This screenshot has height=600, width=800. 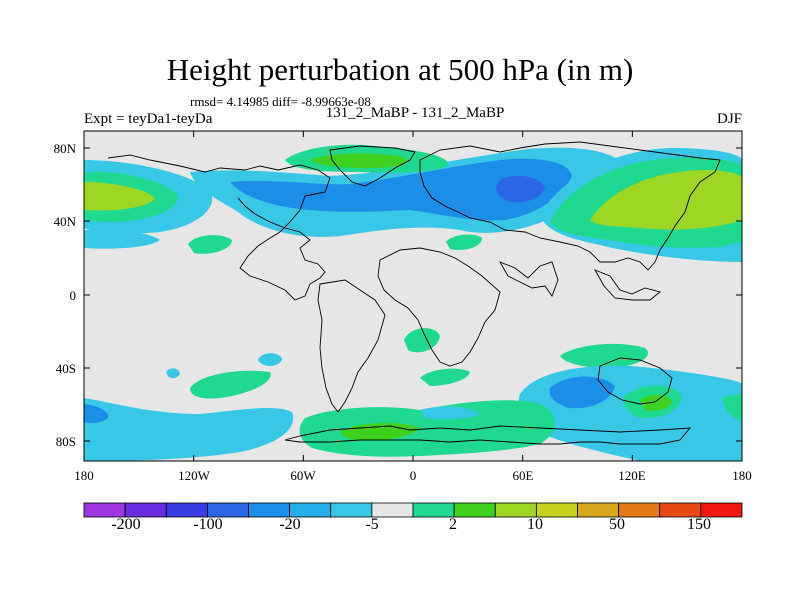 What do you see at coordinates (413, 475) in the screenshot?
I see `x-tick-label: 0` at bounding box center [413, 475].